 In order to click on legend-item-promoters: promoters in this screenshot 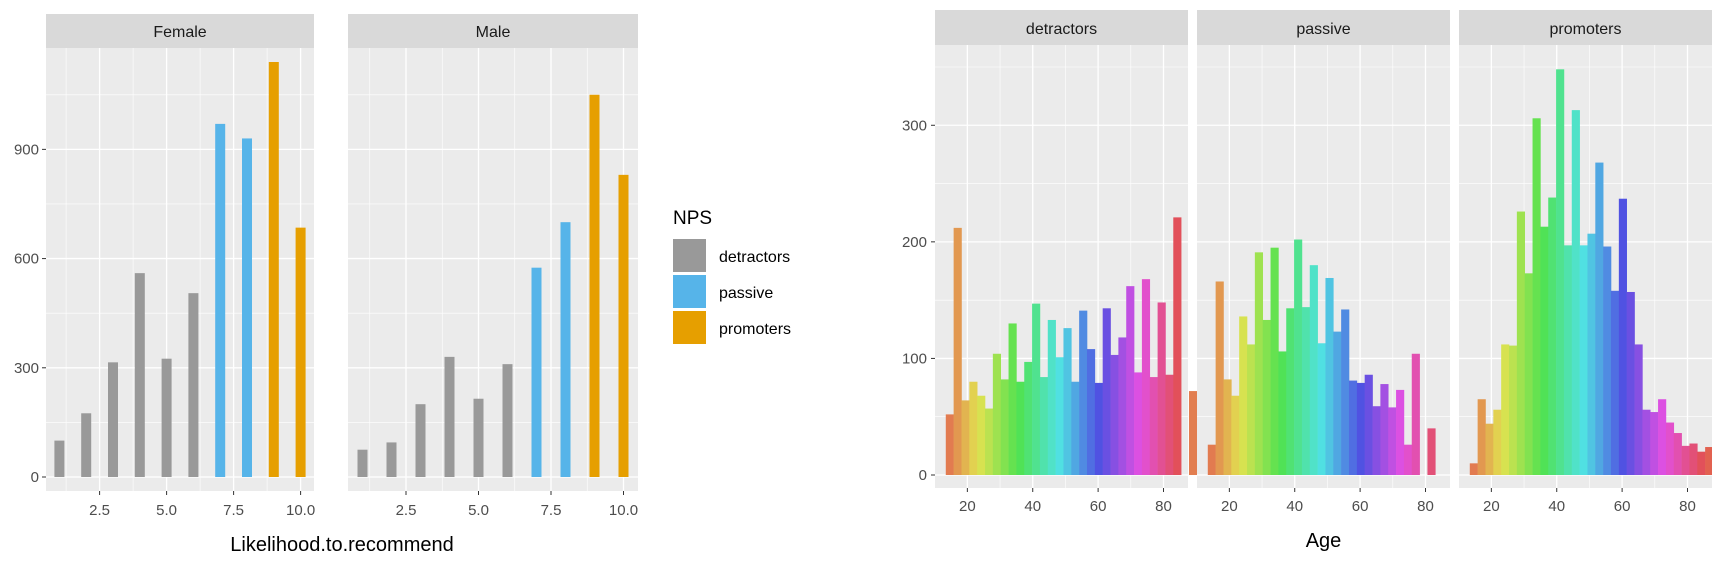, I will do `click(732, 327)`.